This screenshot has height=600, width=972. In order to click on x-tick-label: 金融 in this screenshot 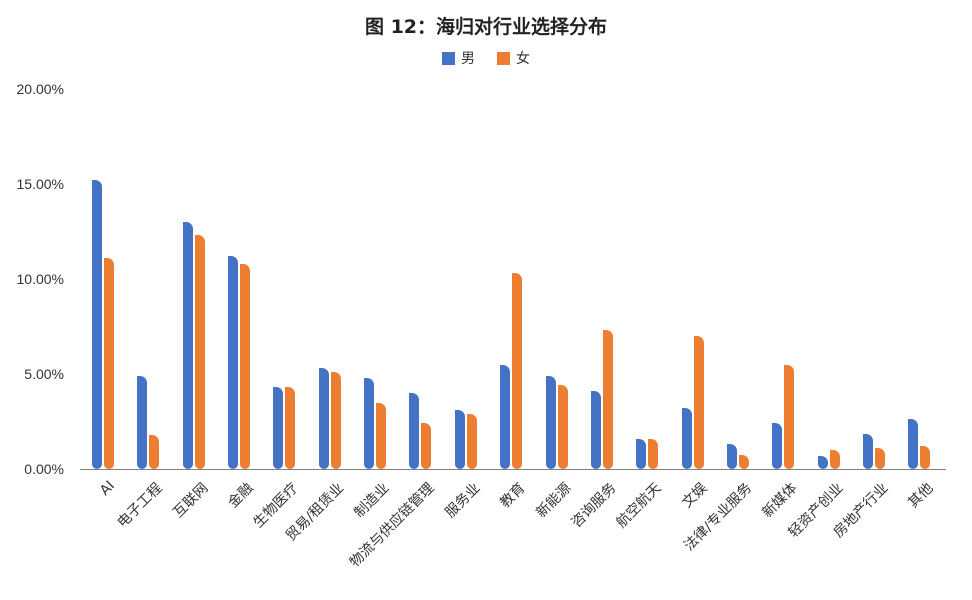, I will do `click(241, 496)`.